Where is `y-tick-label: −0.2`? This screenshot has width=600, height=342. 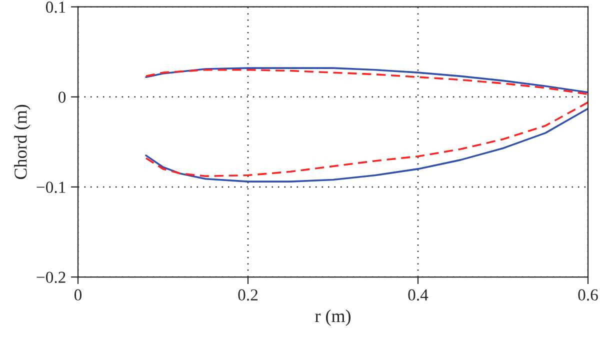
y-tick-label: −0.2 is located at coordinates (51, 278).